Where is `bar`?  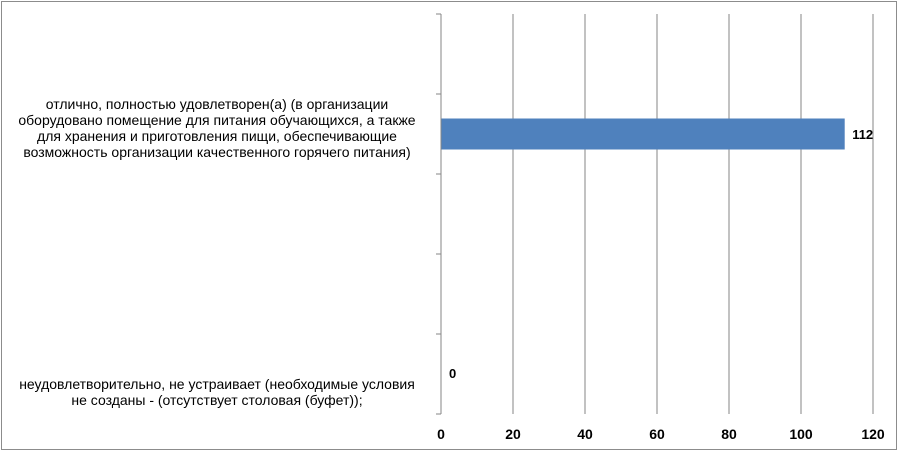 bar is located at coordinates (643, 134).